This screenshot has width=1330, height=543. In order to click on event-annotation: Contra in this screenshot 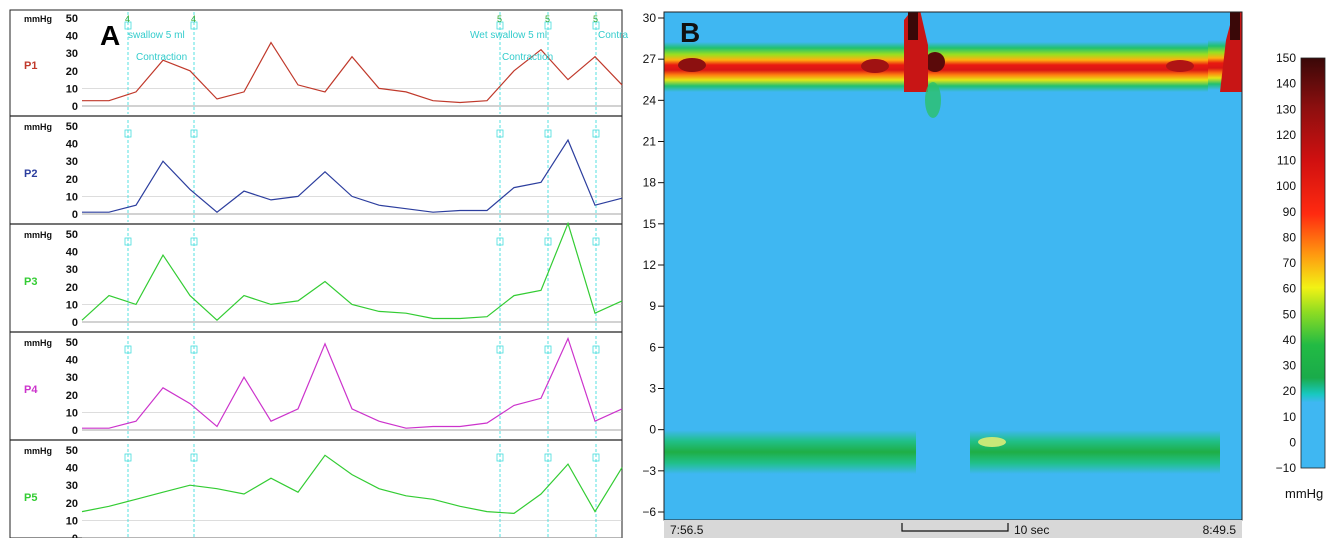, I will do `click(613, 35)`.